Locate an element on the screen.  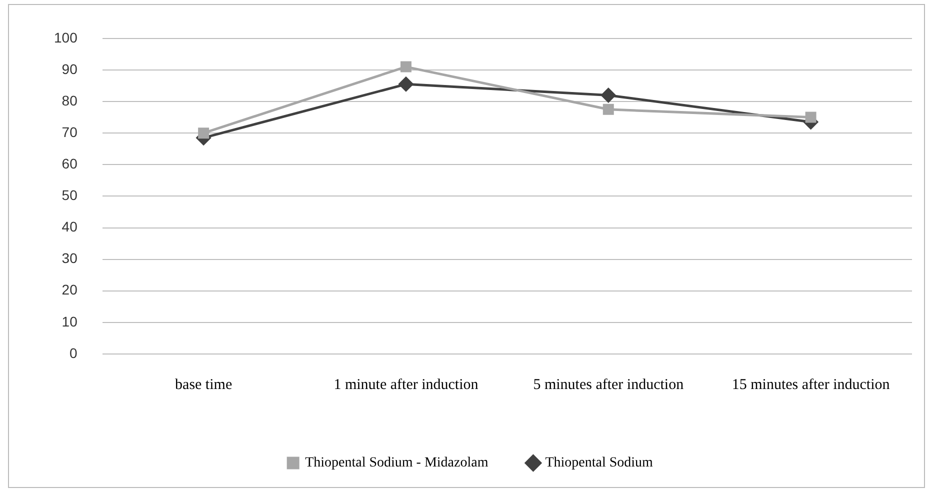
y-tick-label: 10 is located at coordinates (70, 321).